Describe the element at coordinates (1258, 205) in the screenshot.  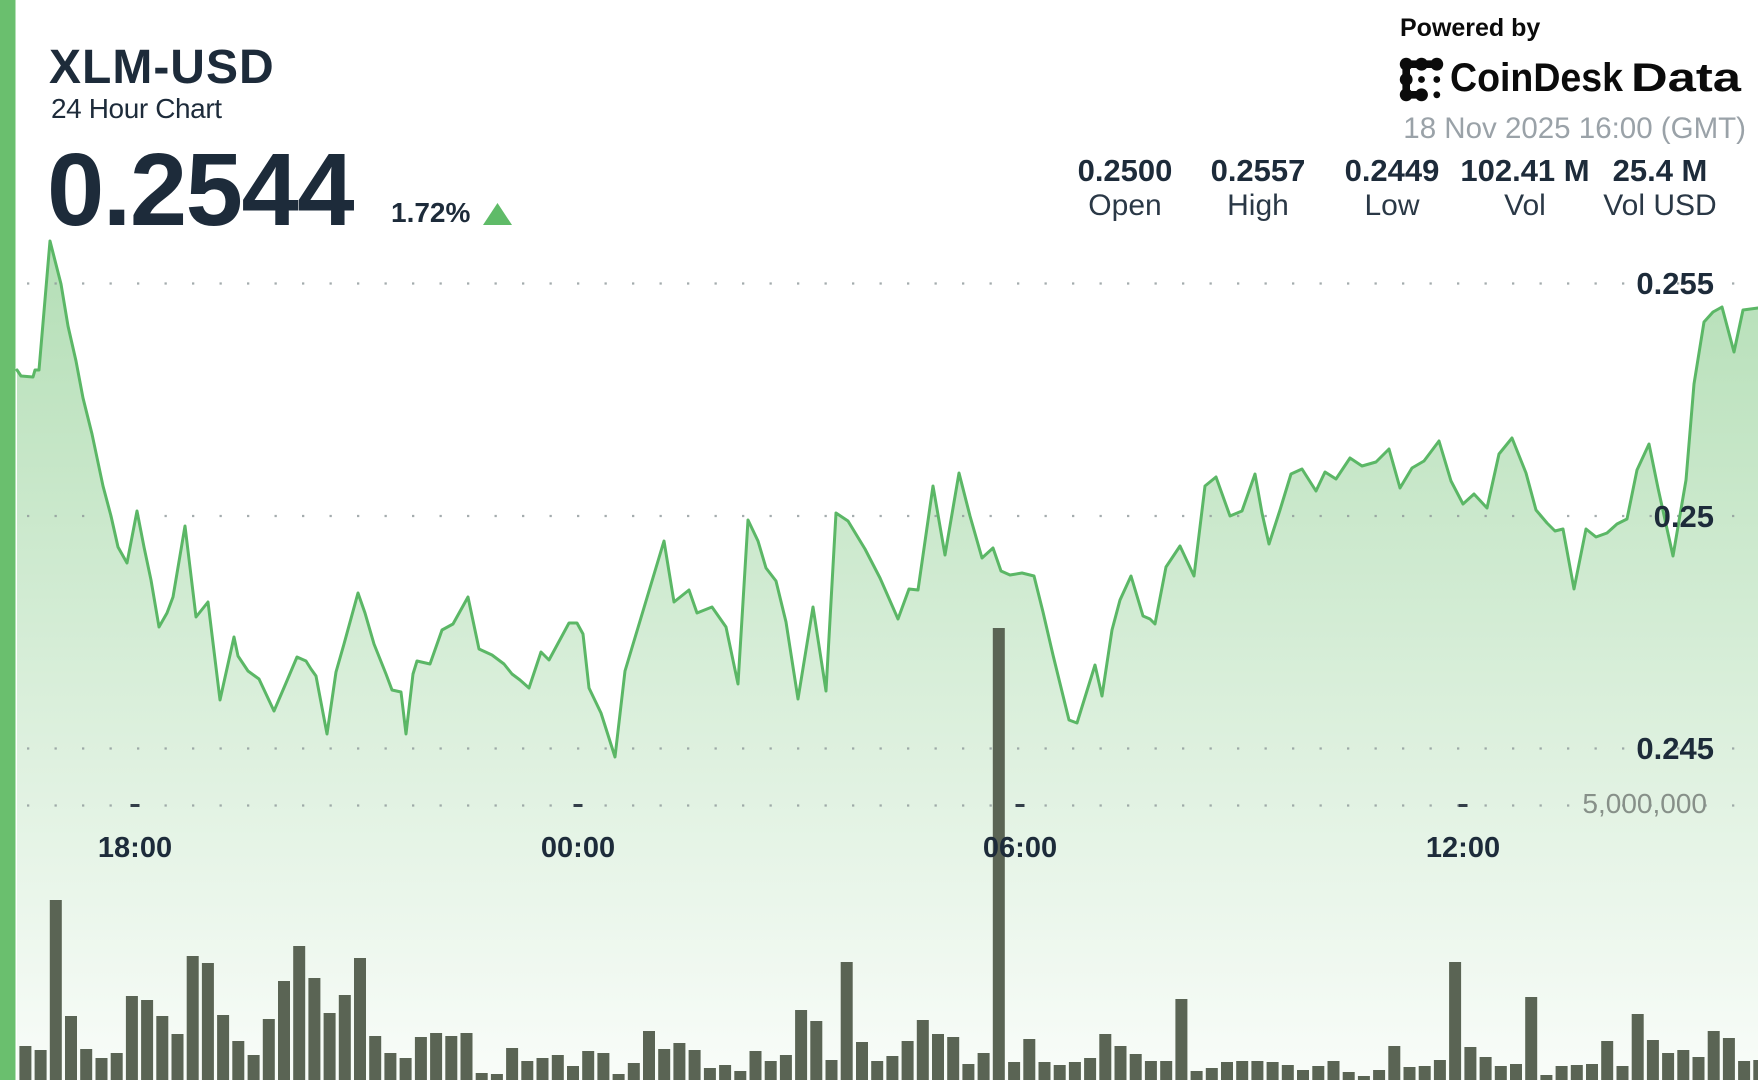
I see `svg-text: High` at that location.